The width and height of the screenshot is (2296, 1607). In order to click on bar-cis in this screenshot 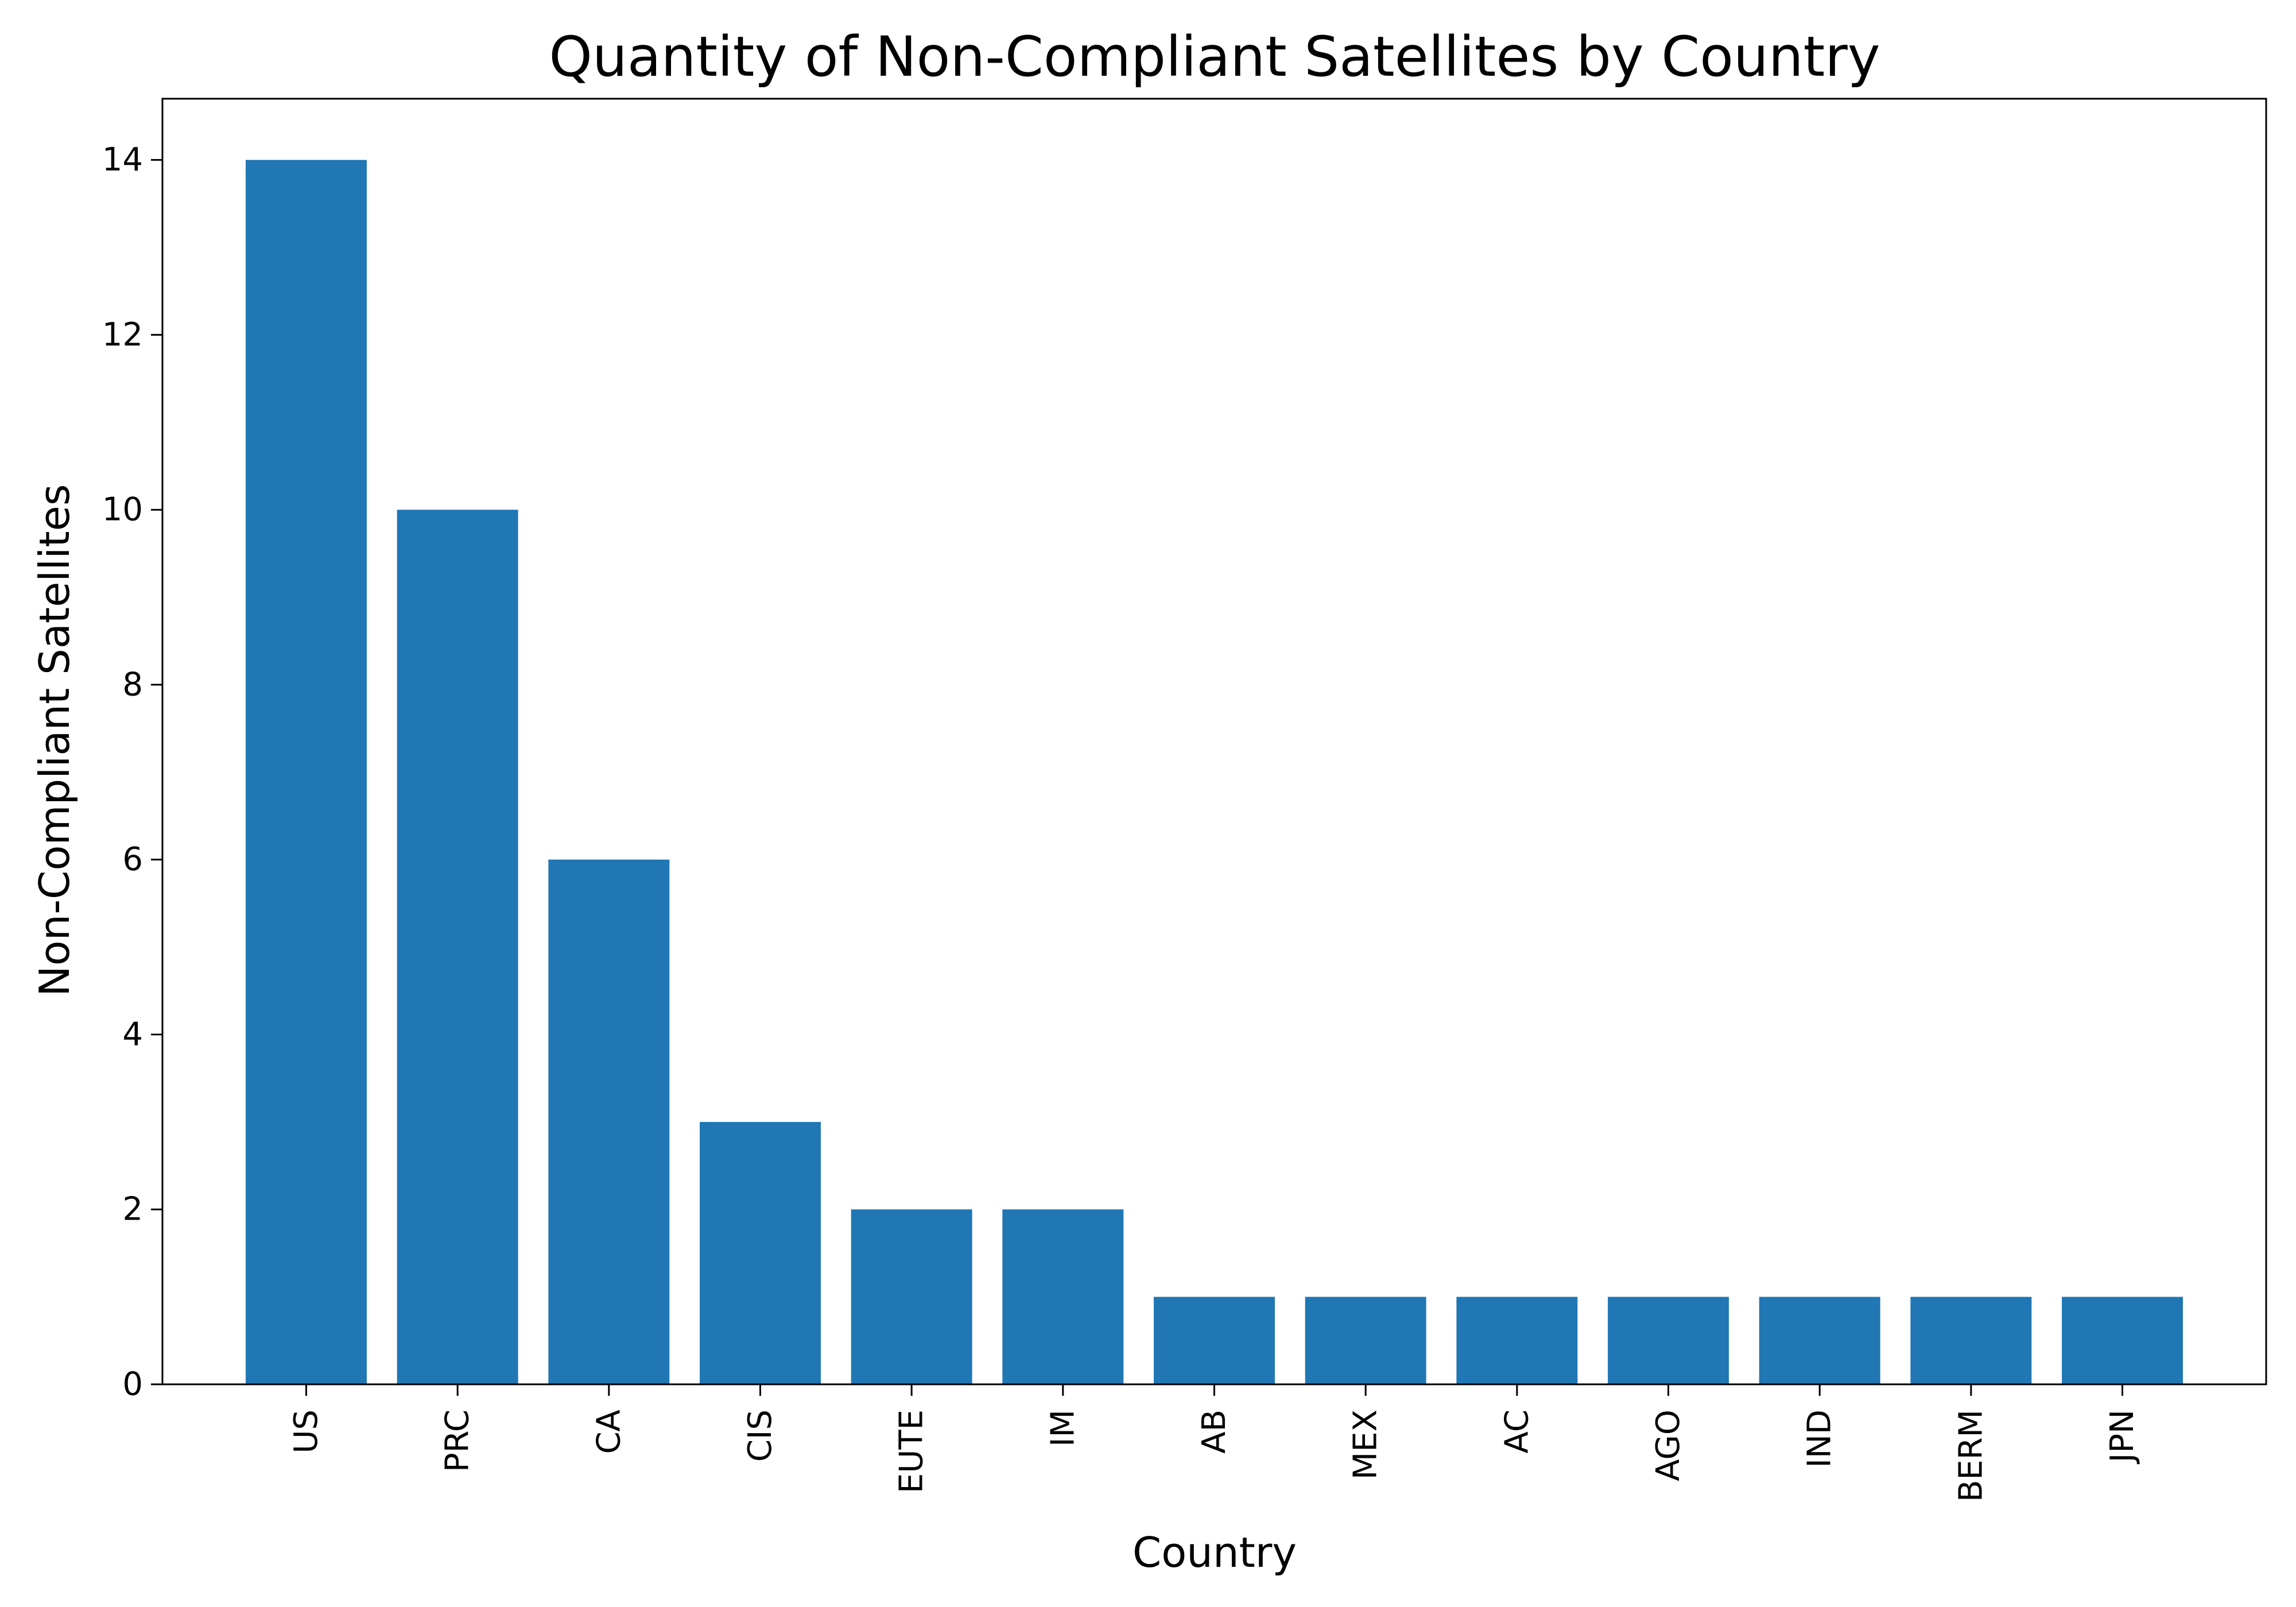, I will do `click(760, 1252)`.